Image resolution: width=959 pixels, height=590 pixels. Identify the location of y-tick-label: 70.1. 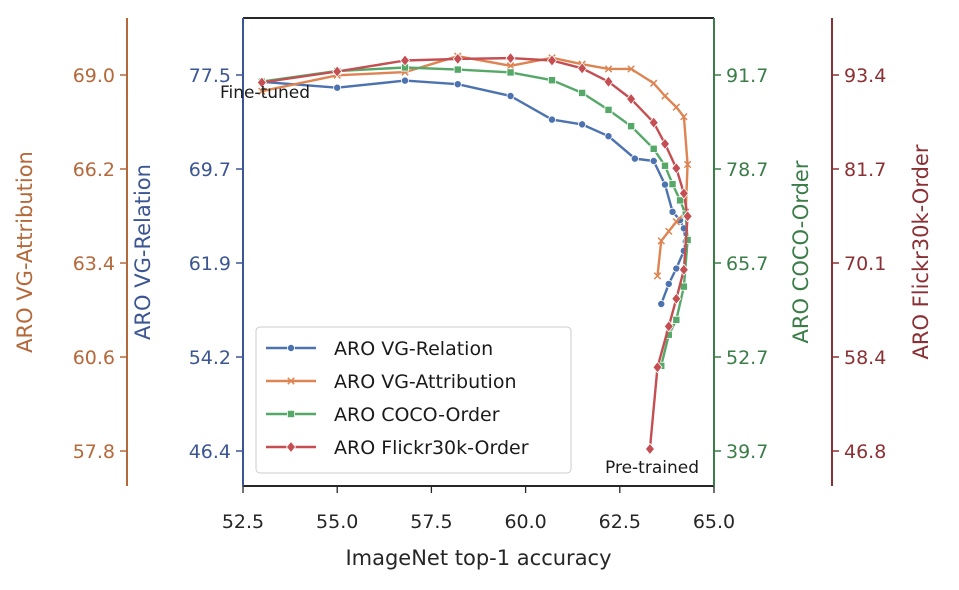
(865, 264).